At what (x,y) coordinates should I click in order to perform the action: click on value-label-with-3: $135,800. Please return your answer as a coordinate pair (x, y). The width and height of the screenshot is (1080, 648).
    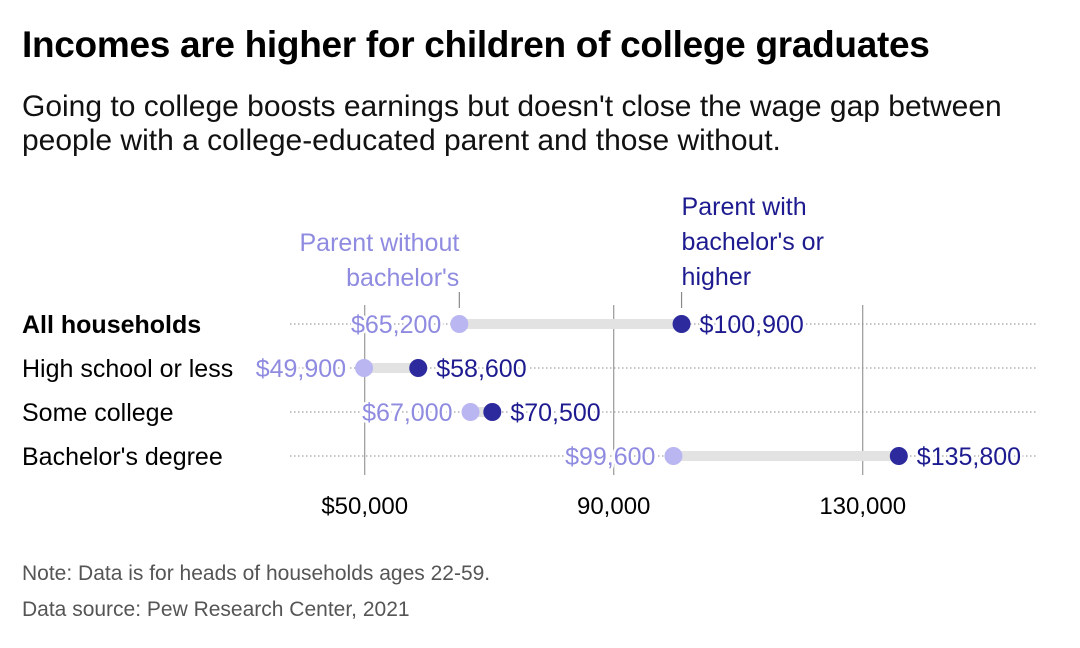
    Looking at the image, I should click on (969, 457).